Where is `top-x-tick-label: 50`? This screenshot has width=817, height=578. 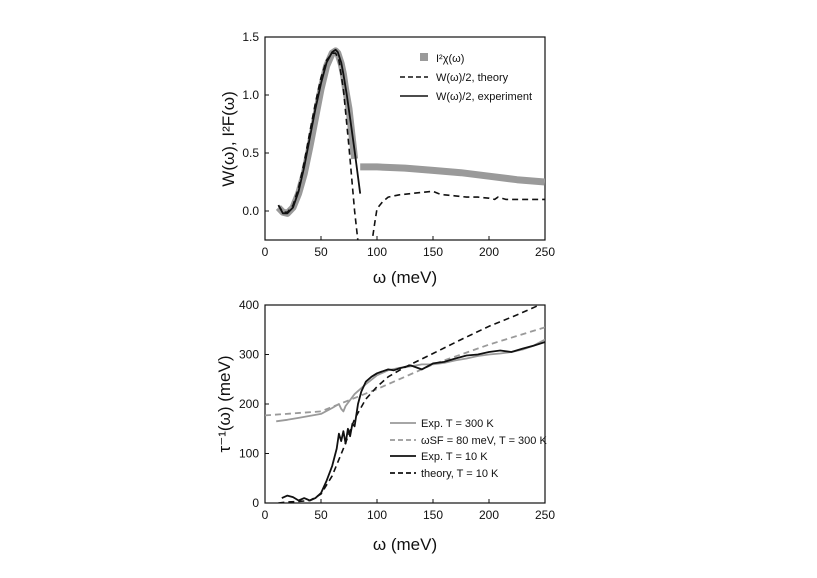
top-x-tick-label: 50 is located at coordinates (321, 252).